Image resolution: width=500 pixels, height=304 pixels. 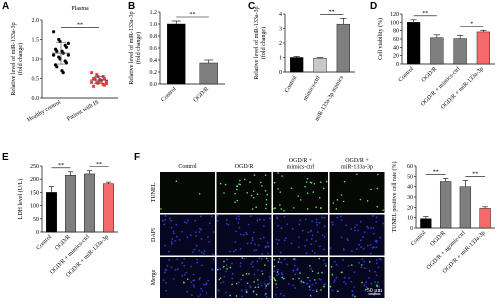 What do you see at coordinates (36, 99) in the screenshot?
I see `y-tick-label: 0.0` at bounding box center [36, 99].